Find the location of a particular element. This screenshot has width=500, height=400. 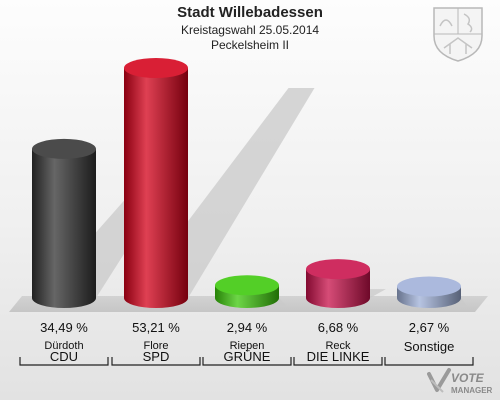

party-label: Sonstige is located at coordinates (429, 346).